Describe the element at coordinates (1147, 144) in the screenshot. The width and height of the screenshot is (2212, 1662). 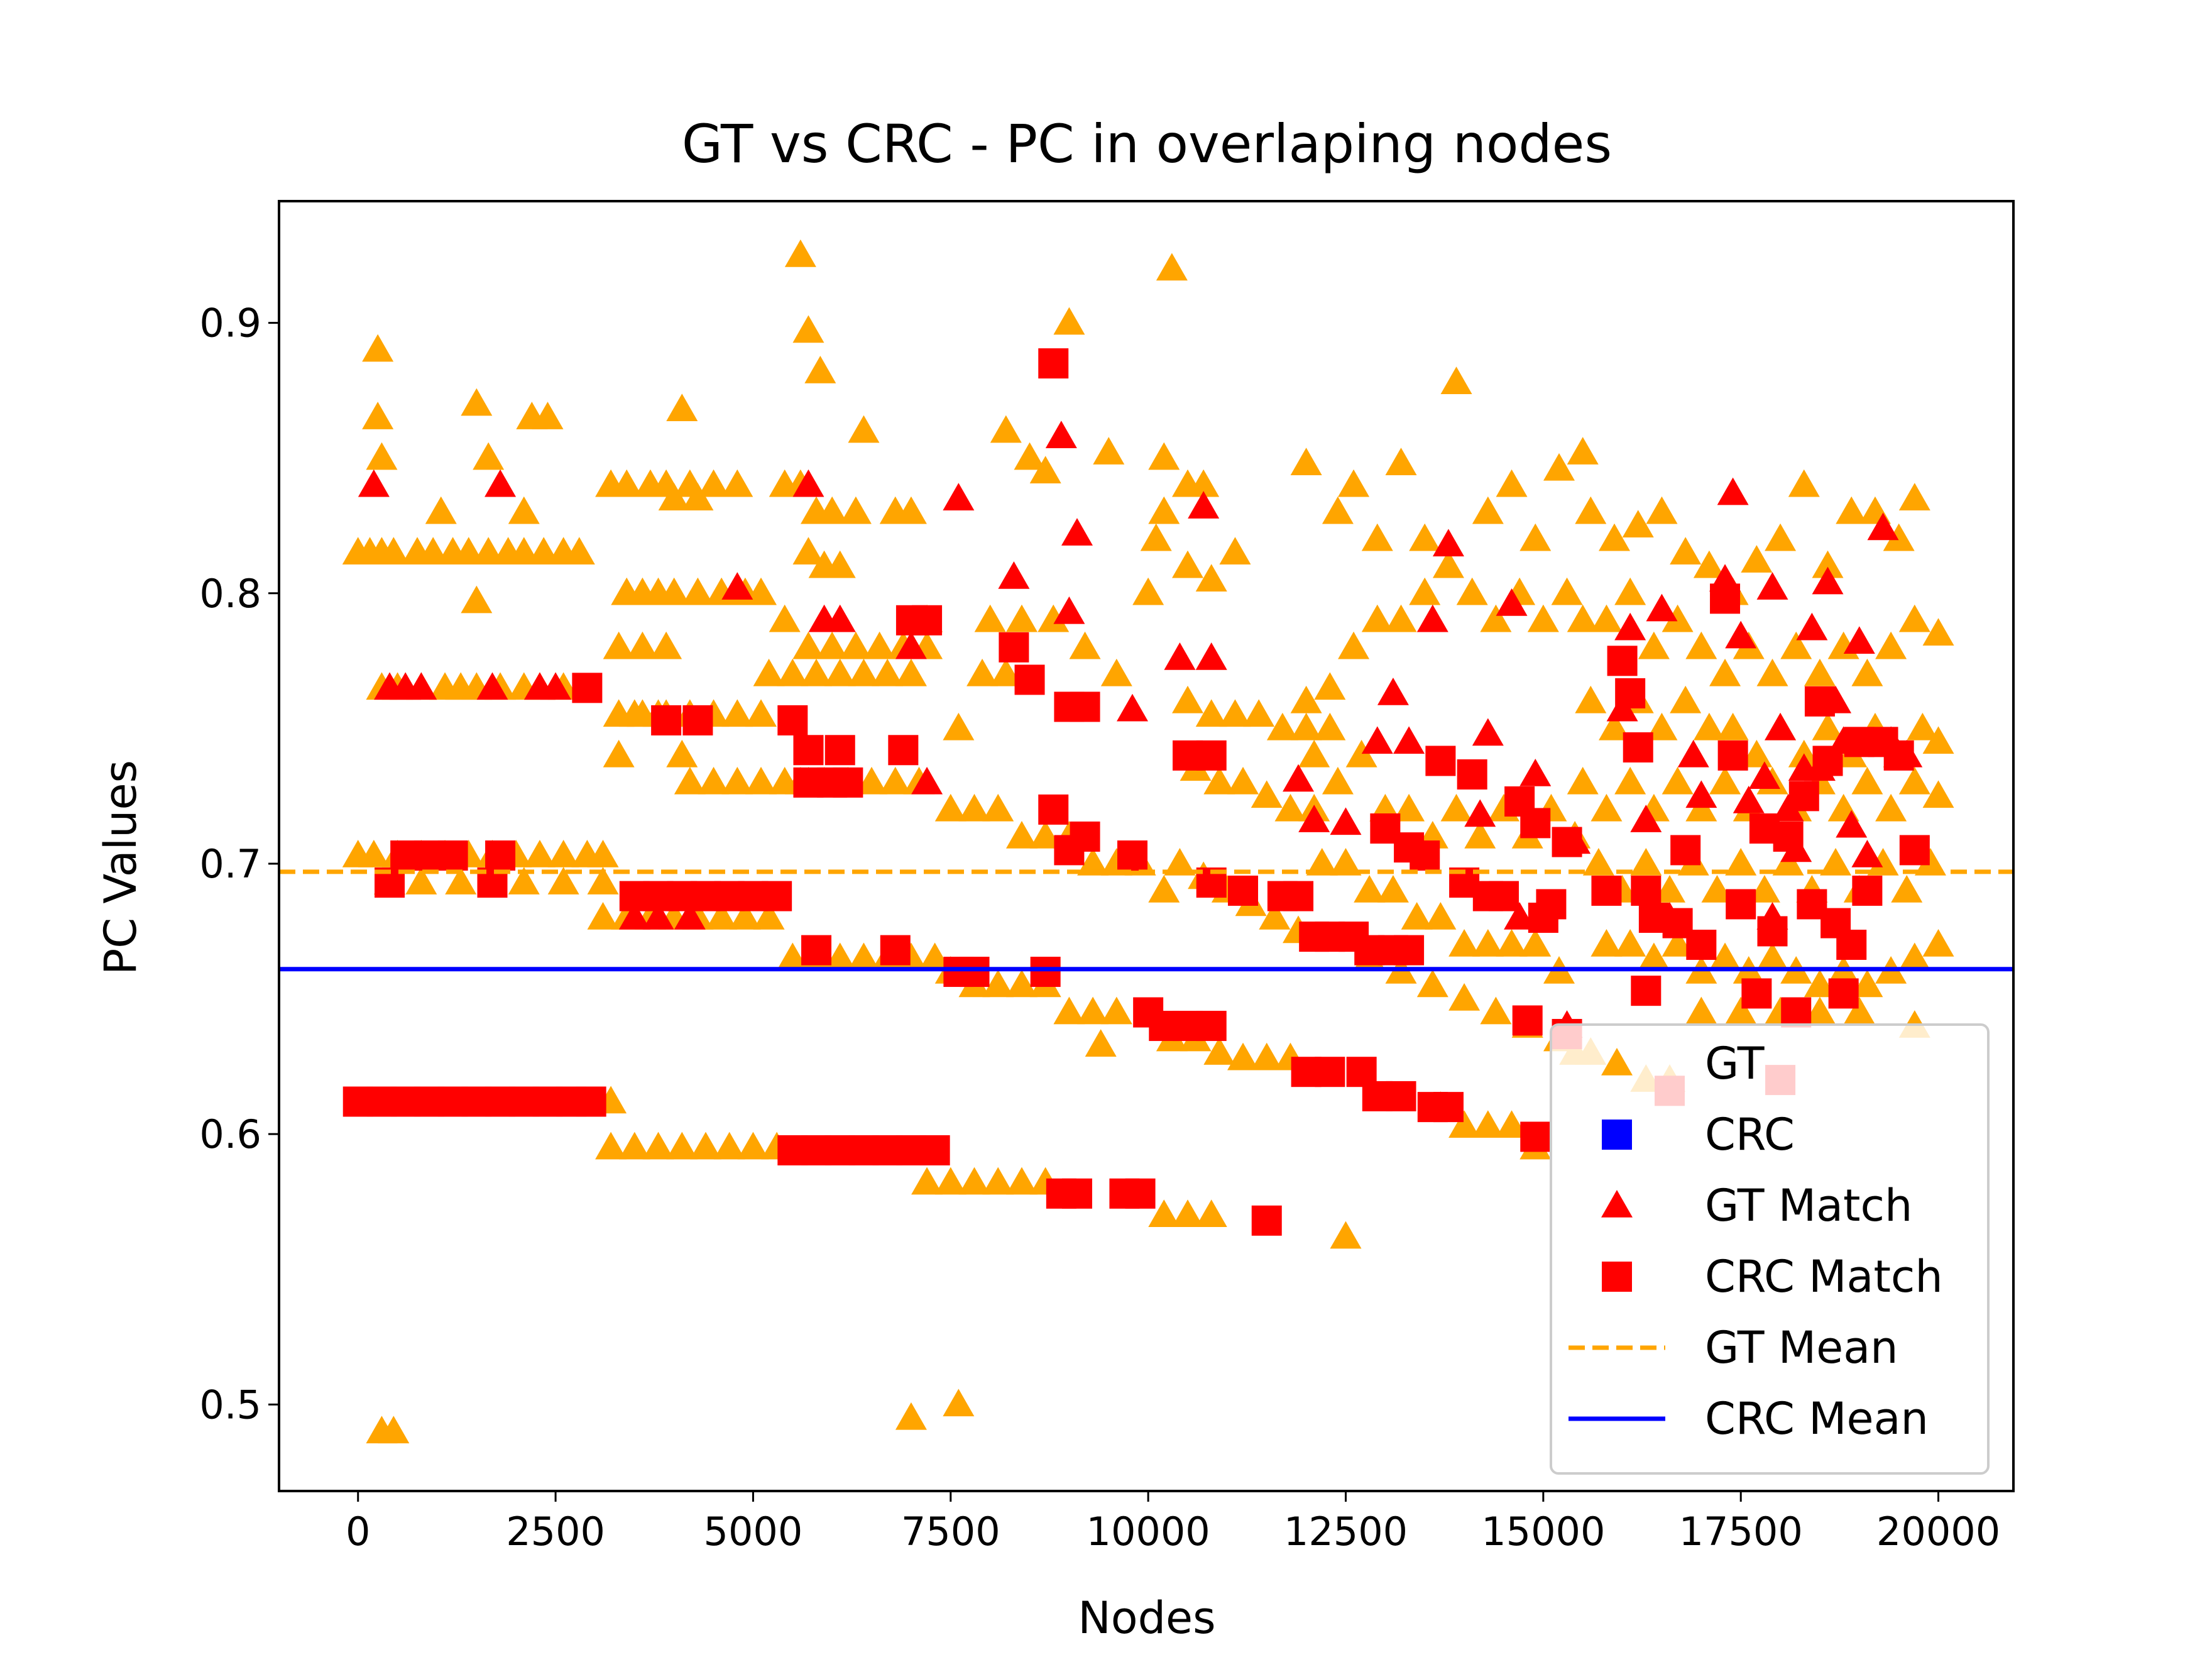
I see `chart-title: GT vs CRC - PC in overlaping nodes` at that location.